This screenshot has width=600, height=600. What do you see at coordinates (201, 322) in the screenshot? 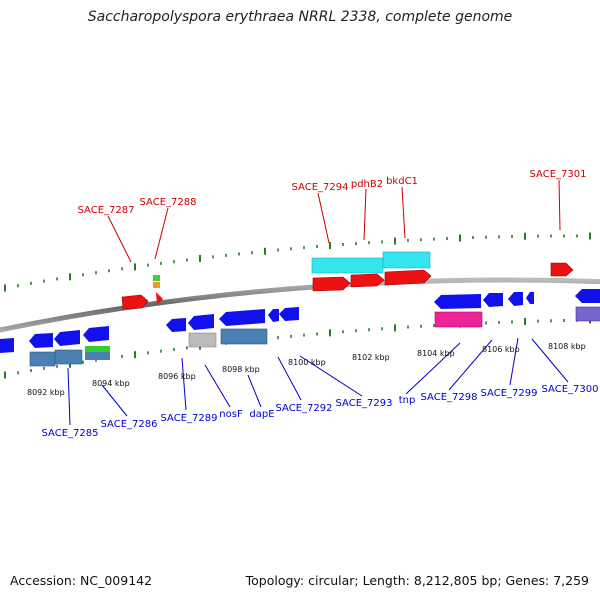
I see `gene-arrow-nosf` at bounding box center [201, 322].